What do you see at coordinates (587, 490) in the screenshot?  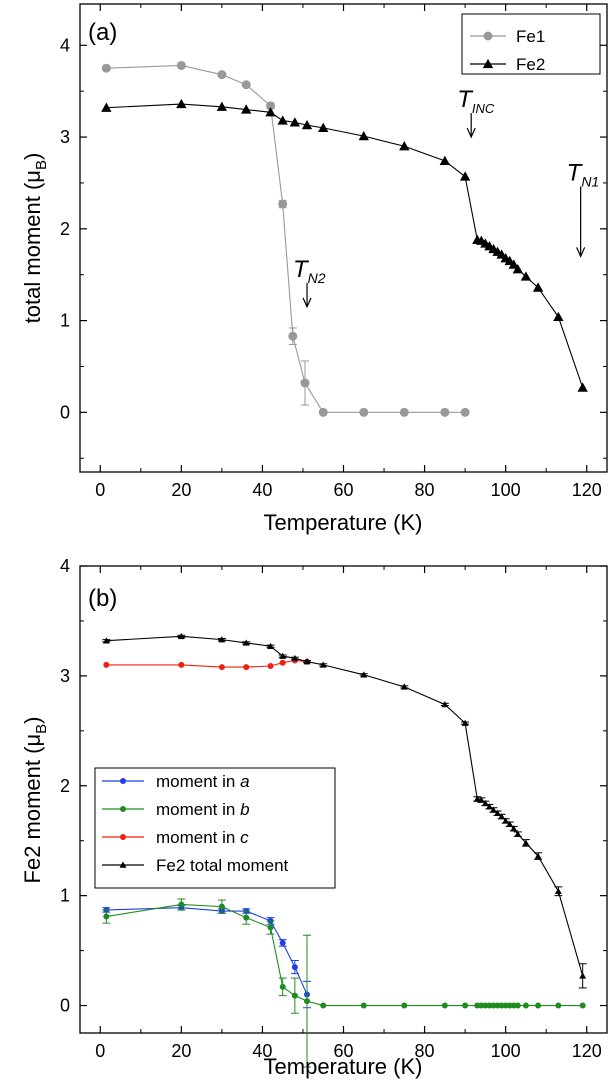 I see `x-tick-label: 120` at bounding box center [587, 490].